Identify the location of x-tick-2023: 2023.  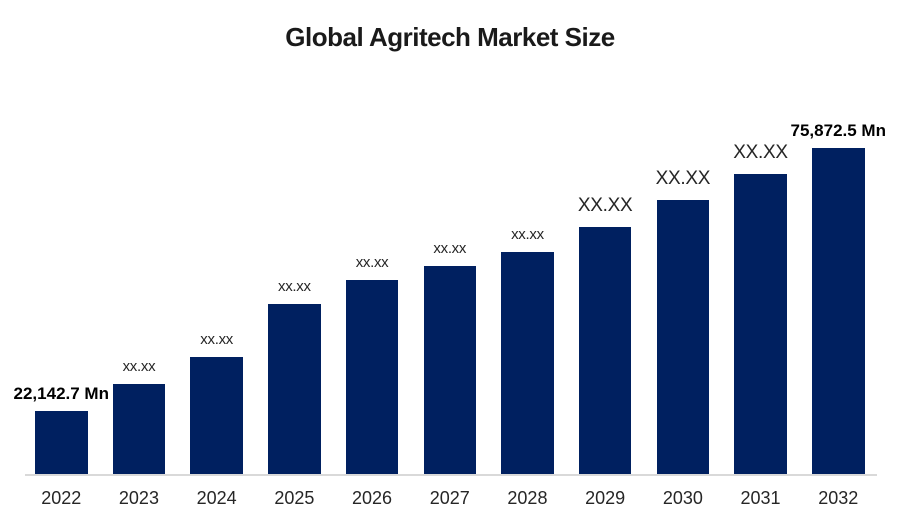
(138, 498).